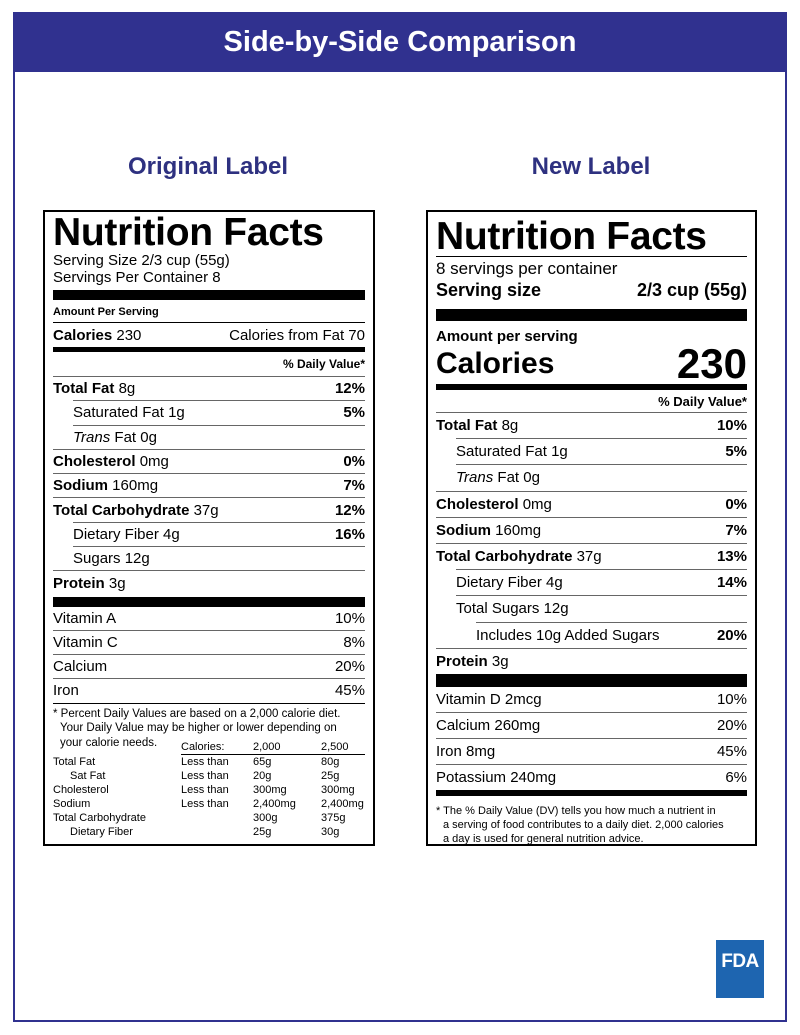 Image resolution: width=800 pixels, height=1035 pixels. I want to click on nutrient-label: Total Carbohydrate 37g, so click(136, 510).